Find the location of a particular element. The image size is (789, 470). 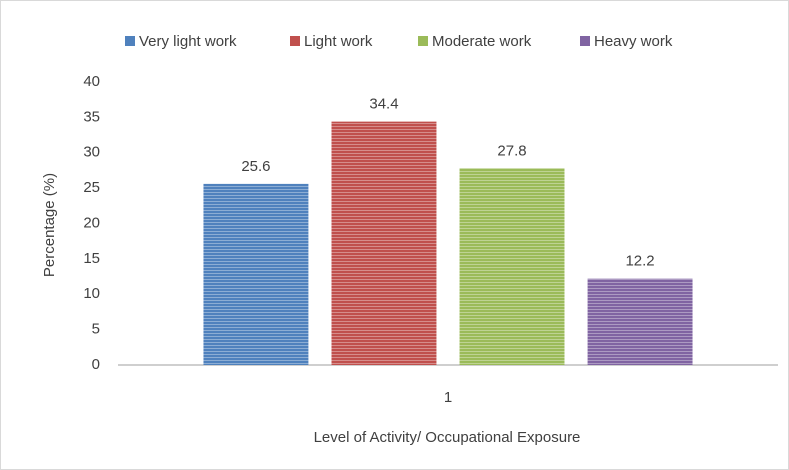

y-tick-label: 30 is located at coordinates (91, 152).